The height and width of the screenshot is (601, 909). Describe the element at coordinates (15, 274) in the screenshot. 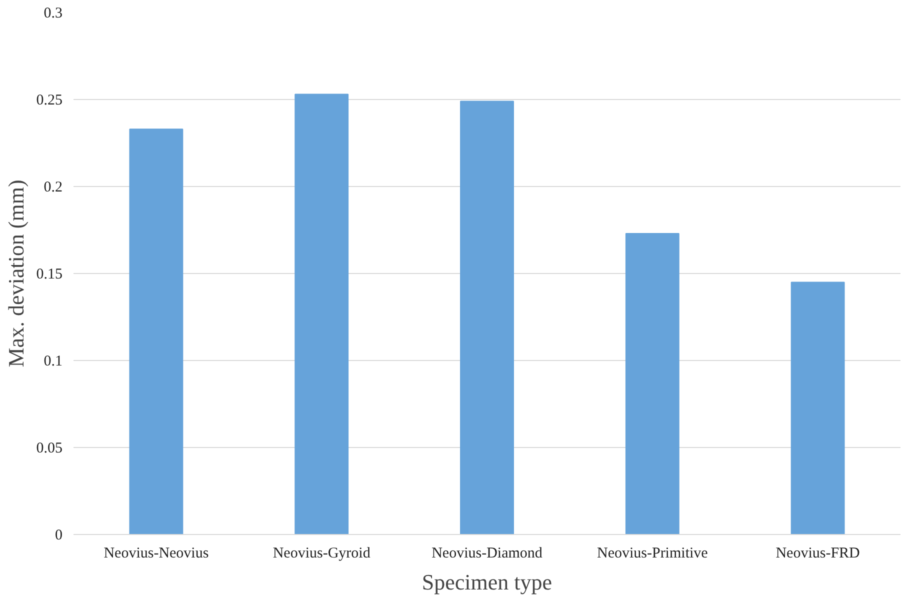

I see `y-axis-title: Max. deviation (mm)` at that location.